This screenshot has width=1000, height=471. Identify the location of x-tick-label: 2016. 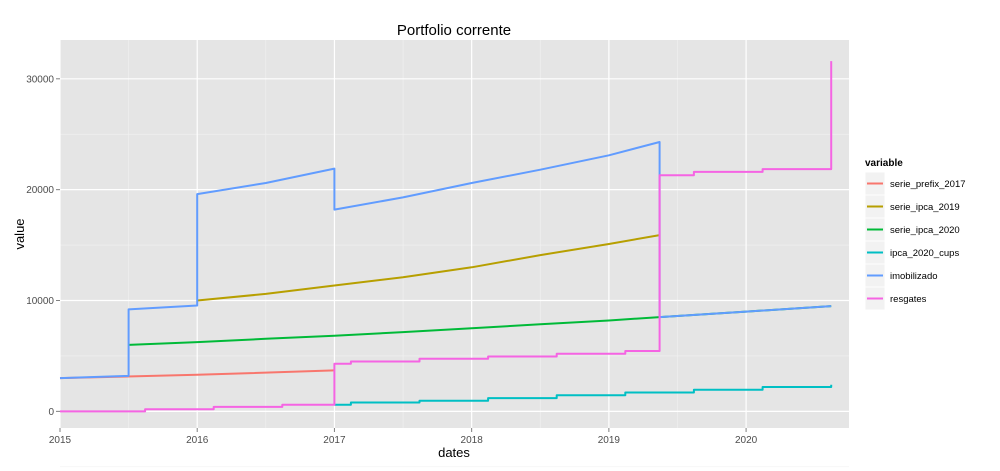
(197, 440).